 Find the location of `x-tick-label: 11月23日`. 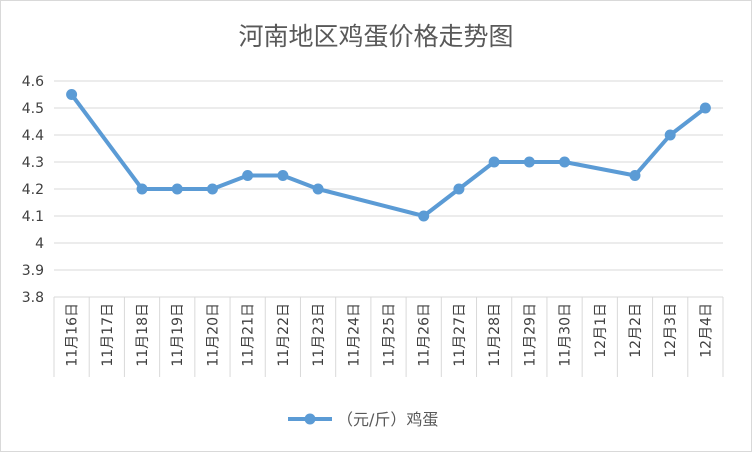

x-tick-label: 11月23日 is located at coordinates (319, 335).